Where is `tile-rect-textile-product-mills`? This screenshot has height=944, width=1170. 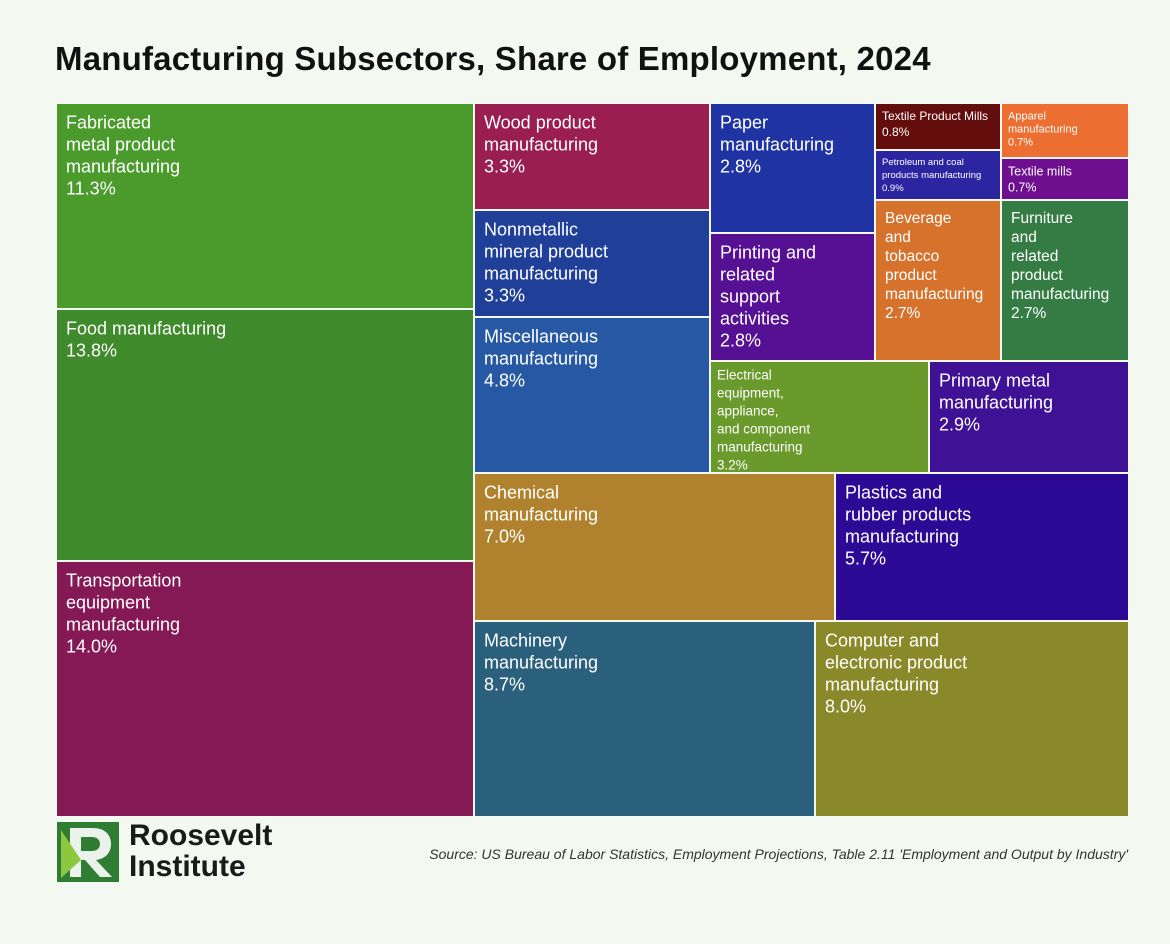 tile-rect-textile-product-mills is located at coordinates (938, 126).